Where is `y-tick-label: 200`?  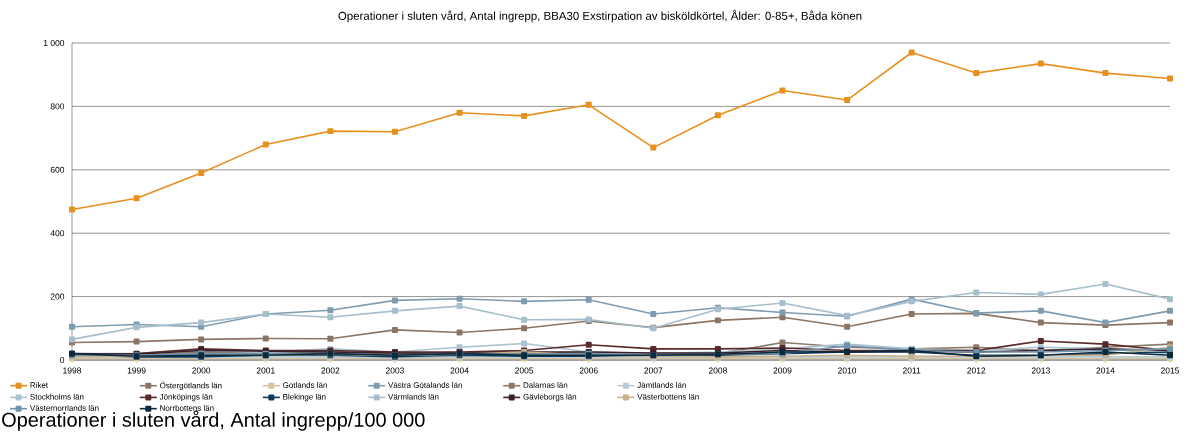
y-tick-label: 200 is located at coordinates (57, 296).